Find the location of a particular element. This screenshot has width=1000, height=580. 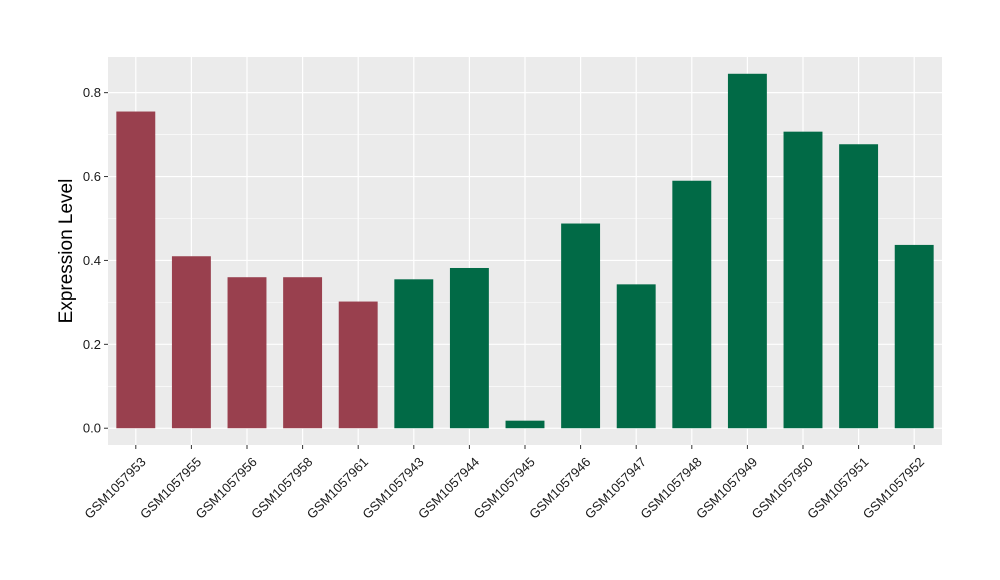

bar-GSM1057953 is located at coordinates (136, 270).